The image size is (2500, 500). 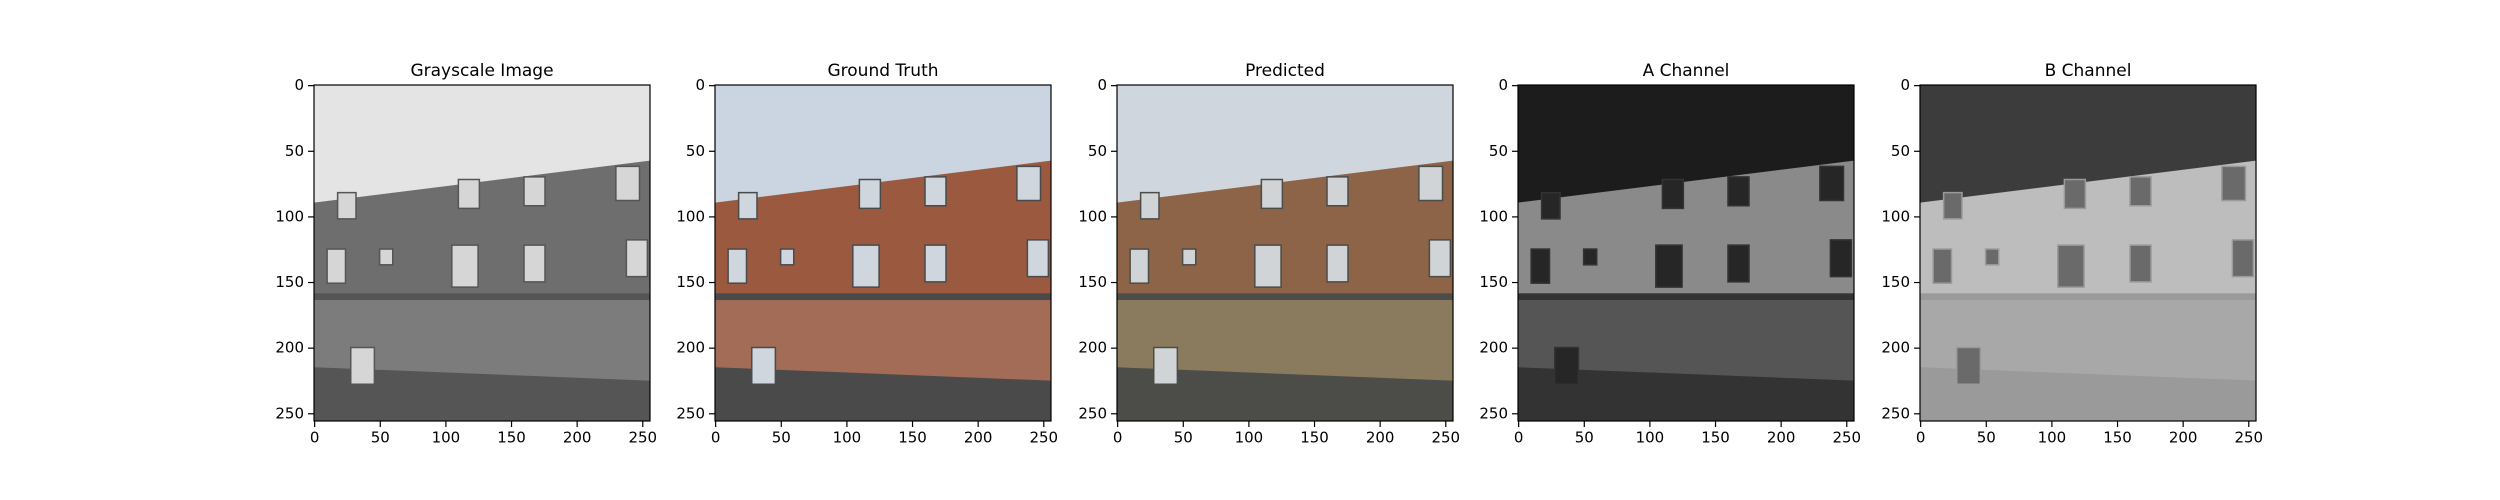 I want to click on axes-title: Ground Truth, so click(x=882, y=71).